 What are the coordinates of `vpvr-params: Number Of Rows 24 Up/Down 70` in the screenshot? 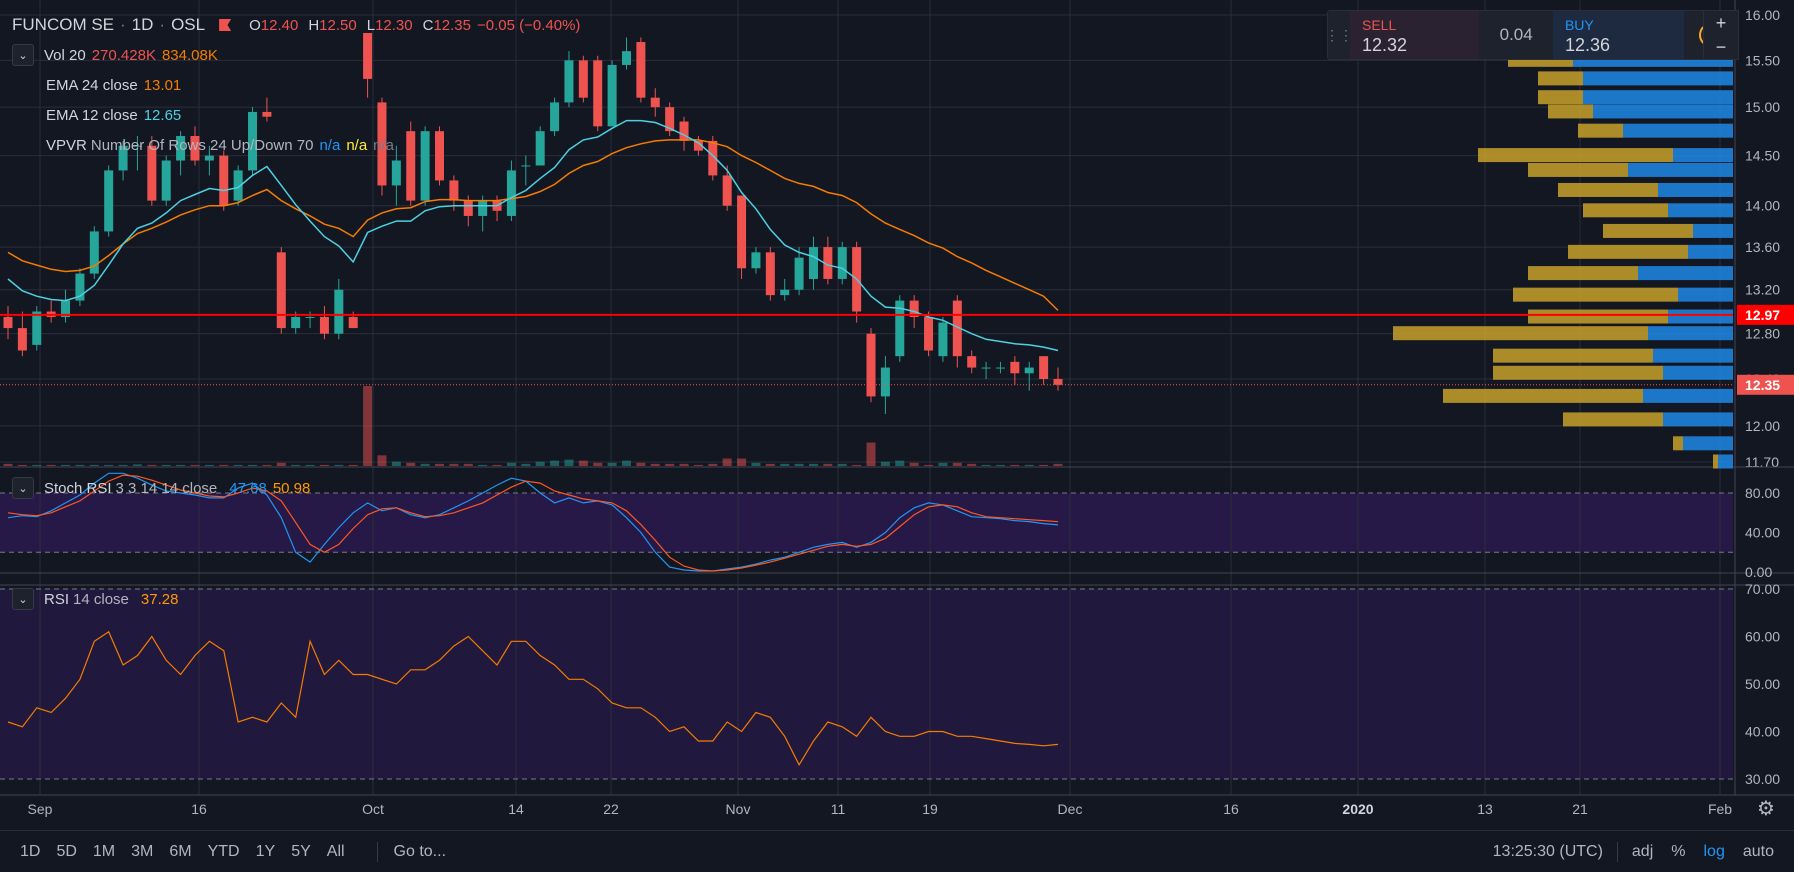 It's located at (202, 145).